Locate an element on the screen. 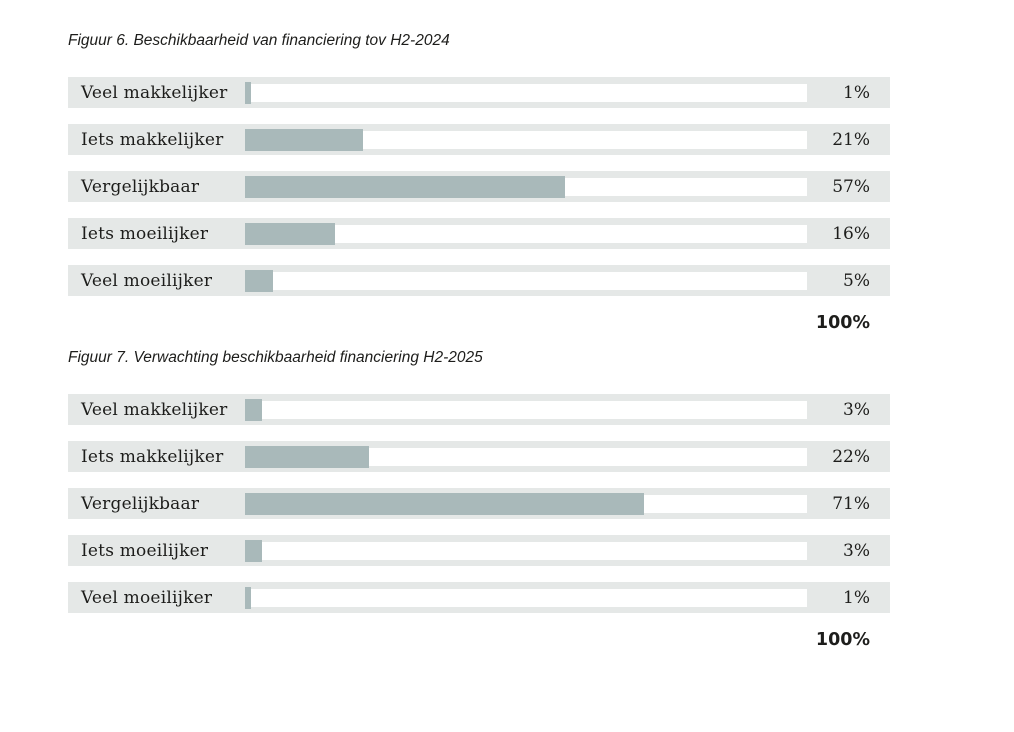 The image size is (1014, 732). percent-value: 21% is located at coordinates (851, 139).